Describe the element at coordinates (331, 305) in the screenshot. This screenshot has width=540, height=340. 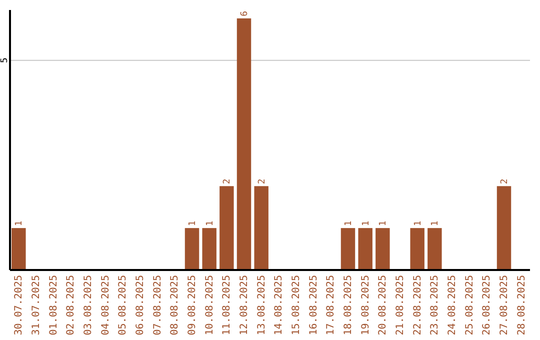
I see `x-tick-label: 17.08.2025` at that location.